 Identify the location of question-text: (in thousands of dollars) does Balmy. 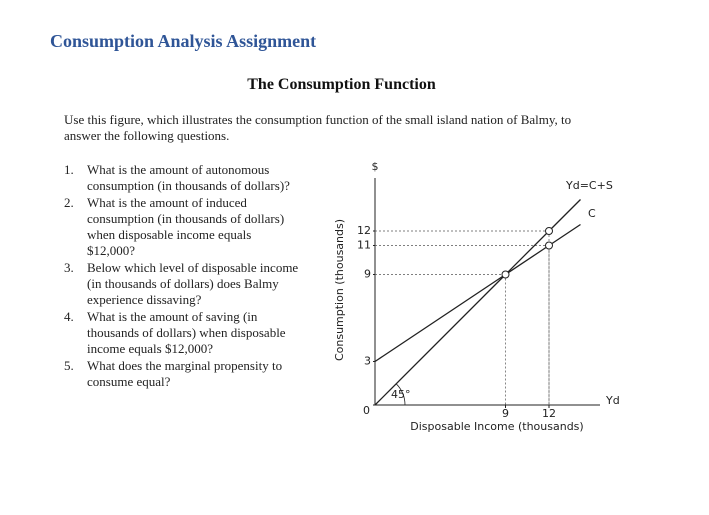
(183, 284).